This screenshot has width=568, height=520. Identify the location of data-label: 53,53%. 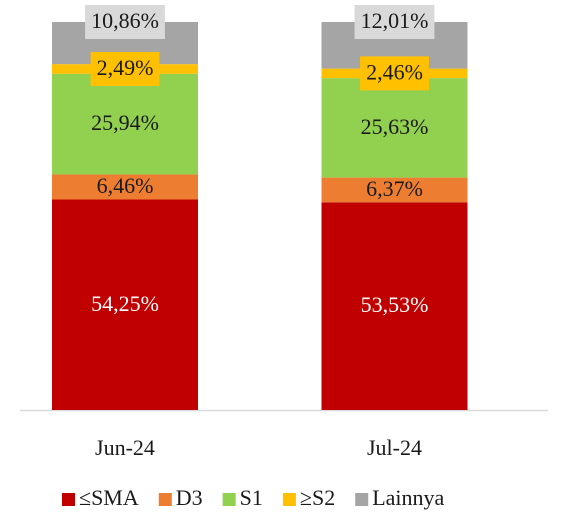
(395, 304).